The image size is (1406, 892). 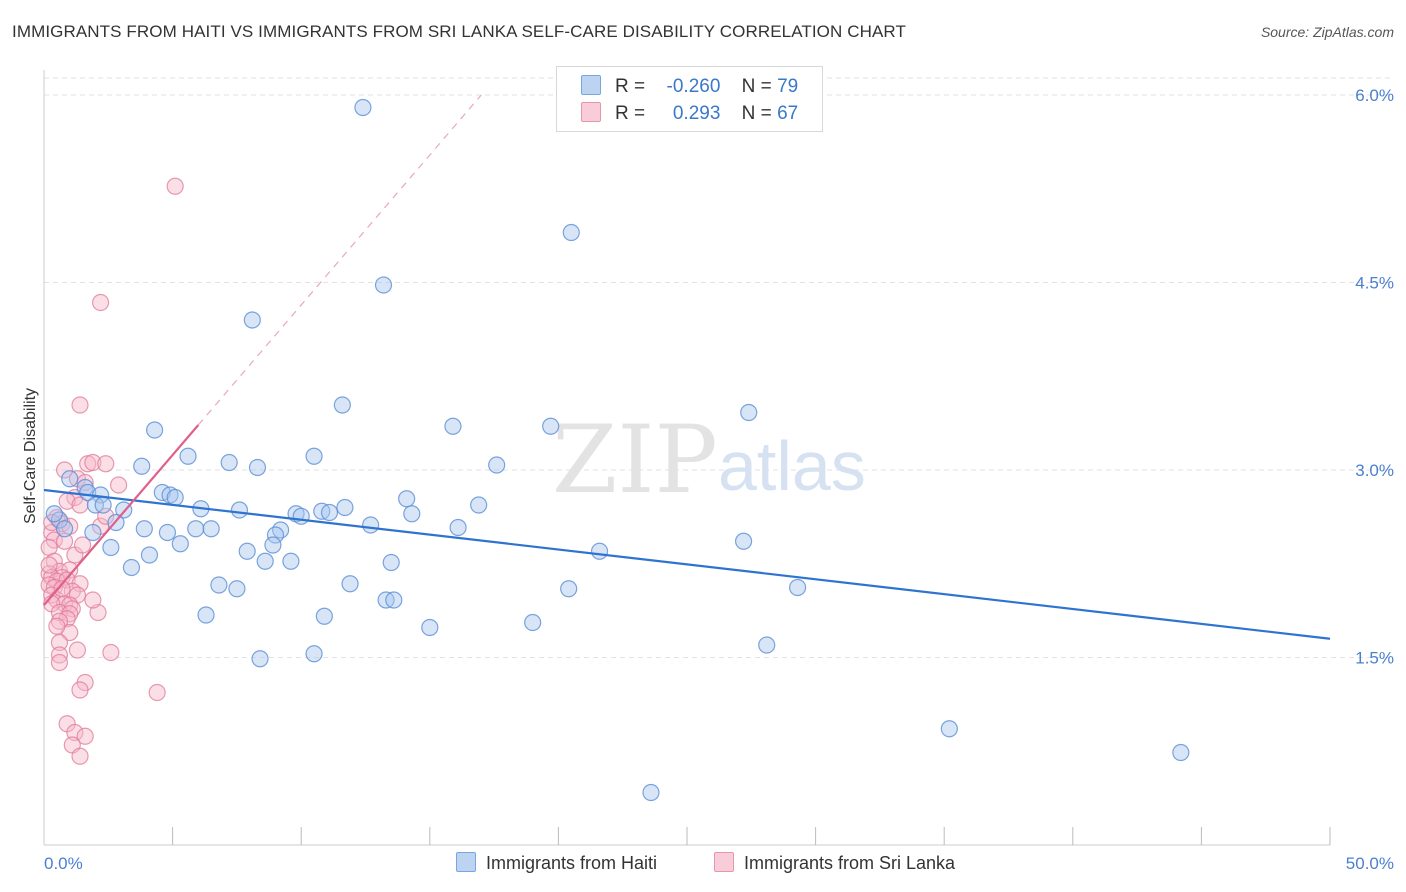 I want to click on lanka-r-value: 0.293, so click(x=696, y=113).